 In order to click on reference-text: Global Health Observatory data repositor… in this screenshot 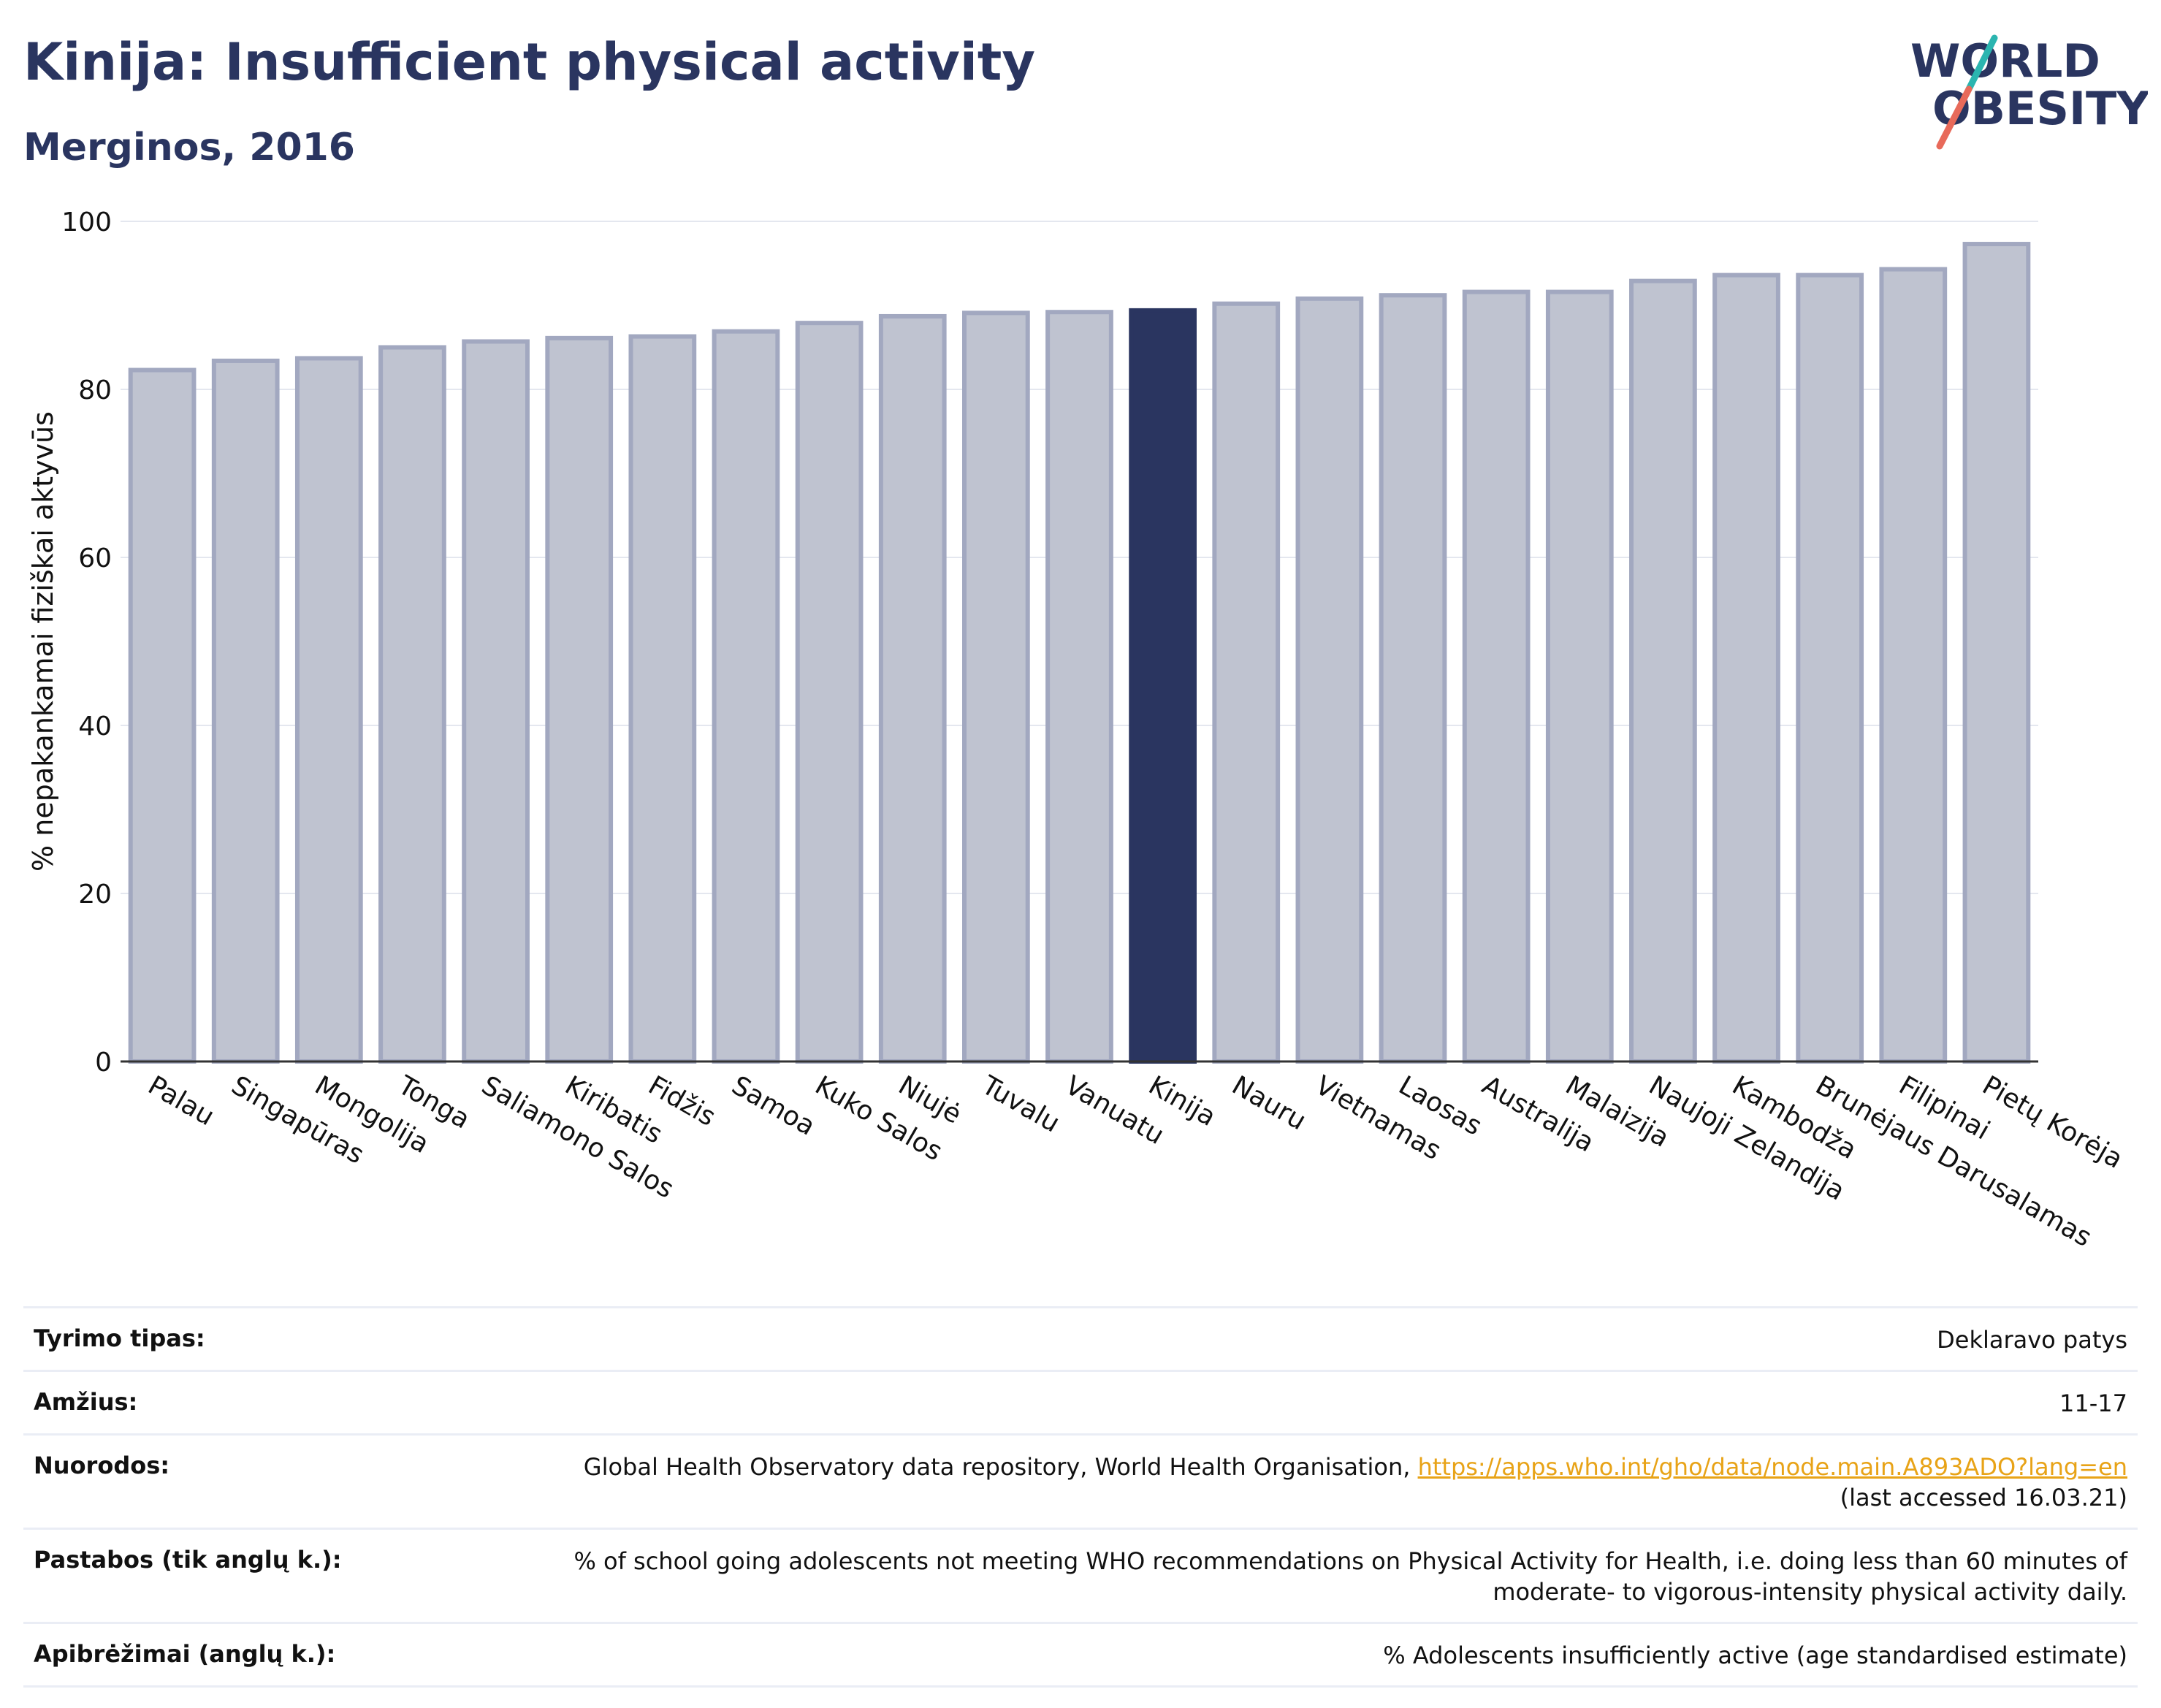, I will do `click(997, 1467)`.